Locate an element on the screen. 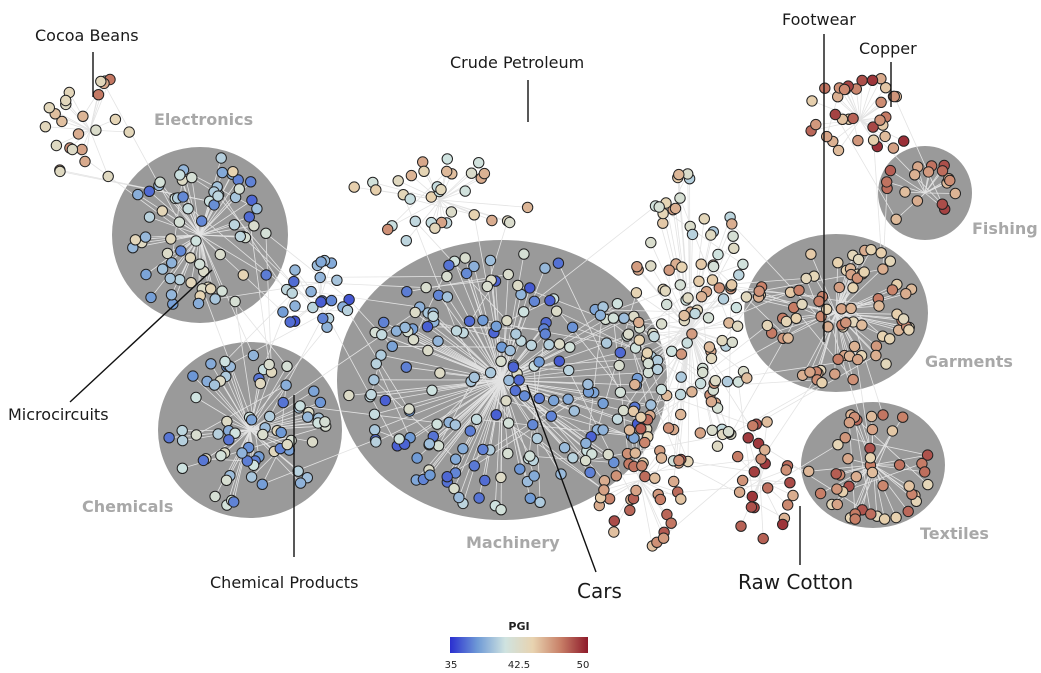 The height and width of the screenshot is (673, 1041). label-crude-petroleum: Crude Petroleum is located at coordinates (517, 62).